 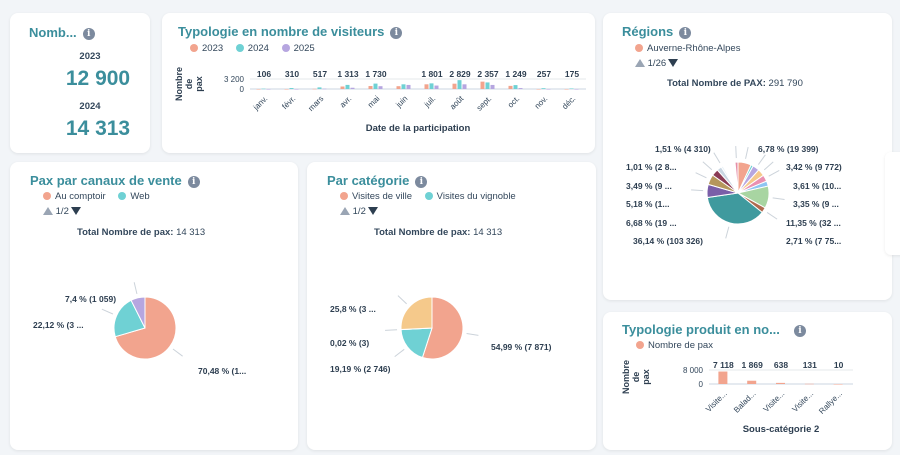 I want to click on kpi-year-2023: 2023, so click(x=90, y=56).